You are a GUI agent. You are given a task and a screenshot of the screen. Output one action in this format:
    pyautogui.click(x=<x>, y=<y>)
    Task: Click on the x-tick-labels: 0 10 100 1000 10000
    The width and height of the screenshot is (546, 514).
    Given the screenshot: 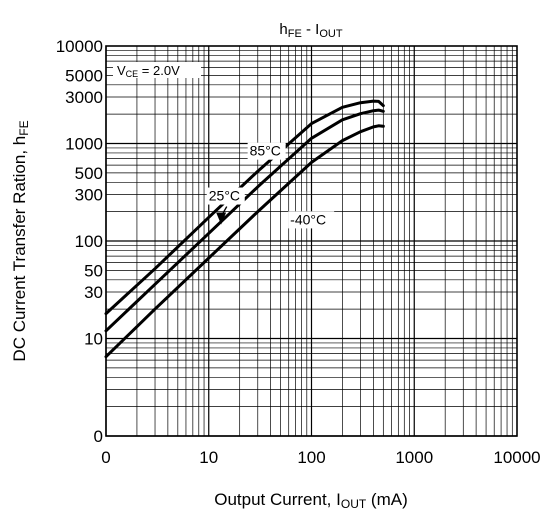 What is the action you would take?
    pyautogui.click(x=320, y=457)
    